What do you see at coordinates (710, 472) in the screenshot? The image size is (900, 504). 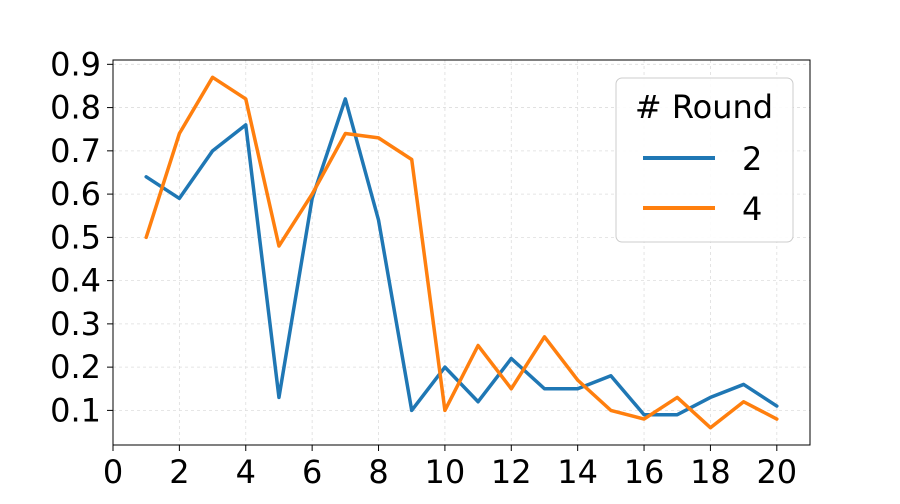 I see `x-tick-label: 18` at bounding box center [710, 472].